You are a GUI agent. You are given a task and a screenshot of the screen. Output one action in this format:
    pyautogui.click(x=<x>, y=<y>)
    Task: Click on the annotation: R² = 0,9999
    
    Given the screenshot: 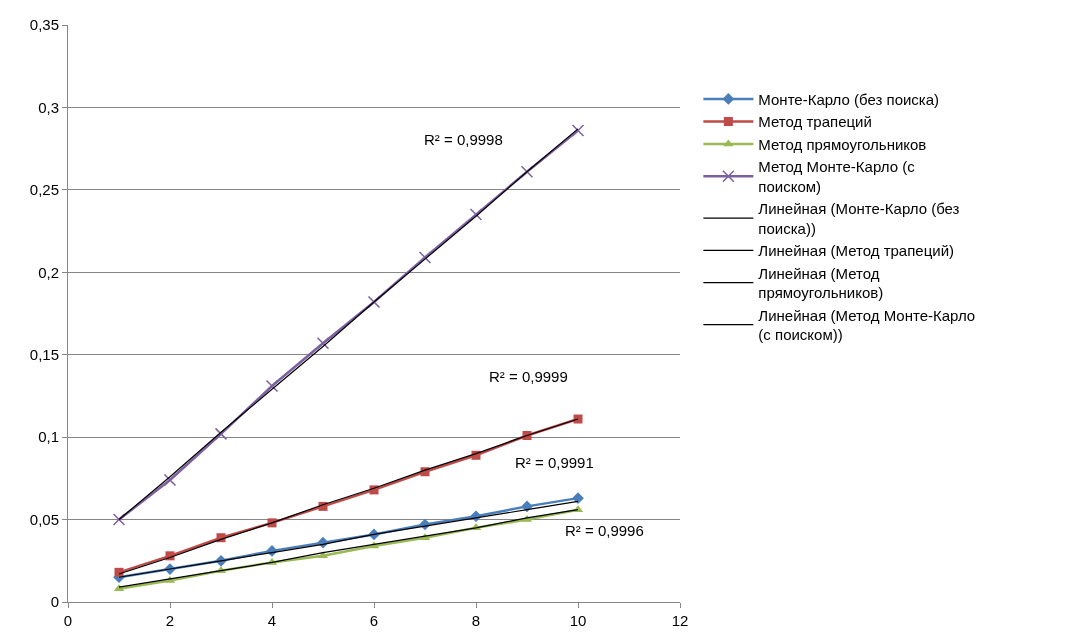 What is the action you would take?
    pyautogui.click(x=528, y=376)
    